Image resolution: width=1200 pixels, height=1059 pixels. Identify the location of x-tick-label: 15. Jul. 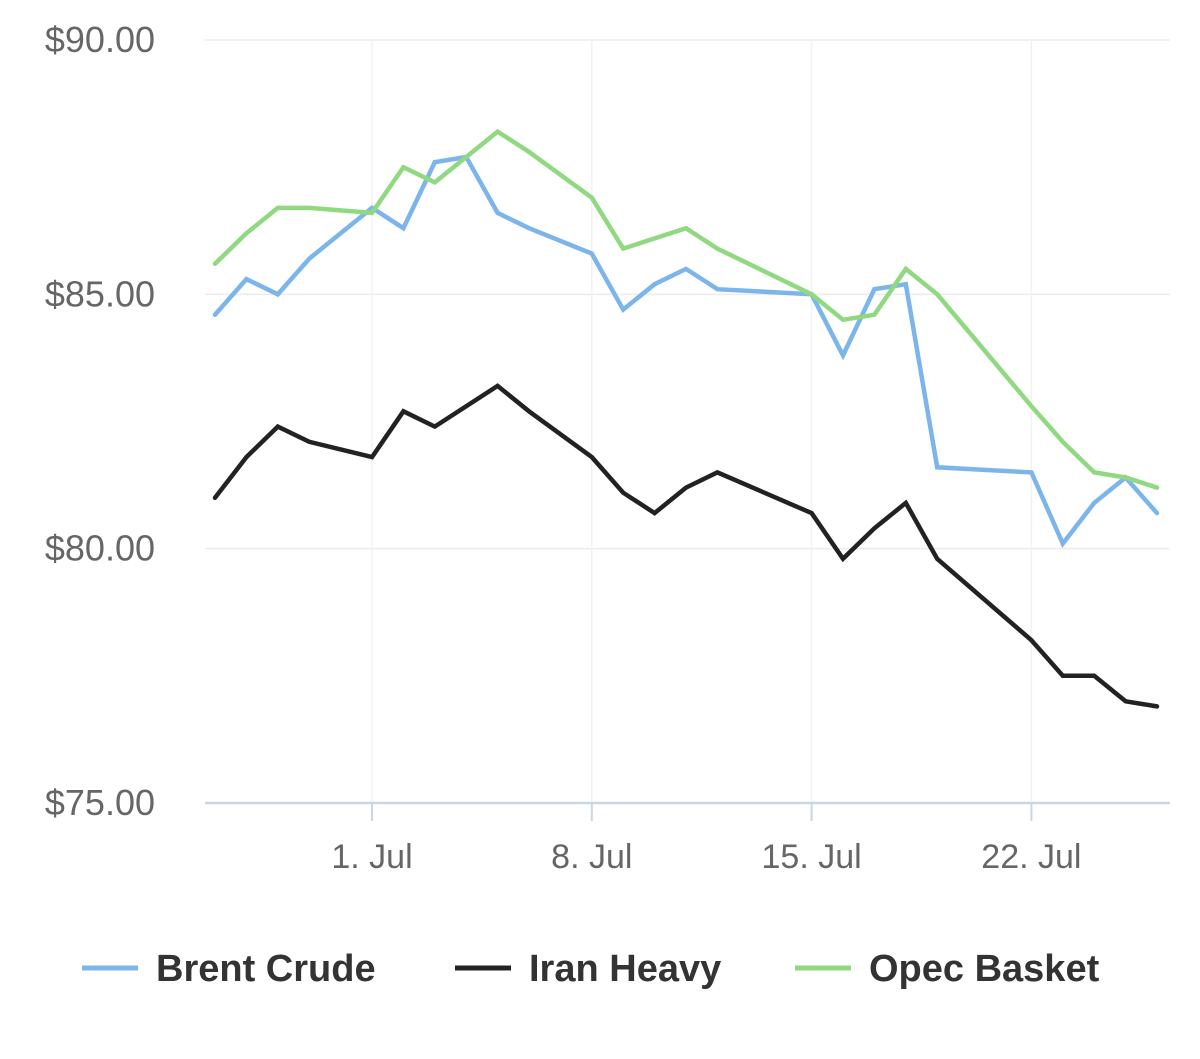
(812, 857).